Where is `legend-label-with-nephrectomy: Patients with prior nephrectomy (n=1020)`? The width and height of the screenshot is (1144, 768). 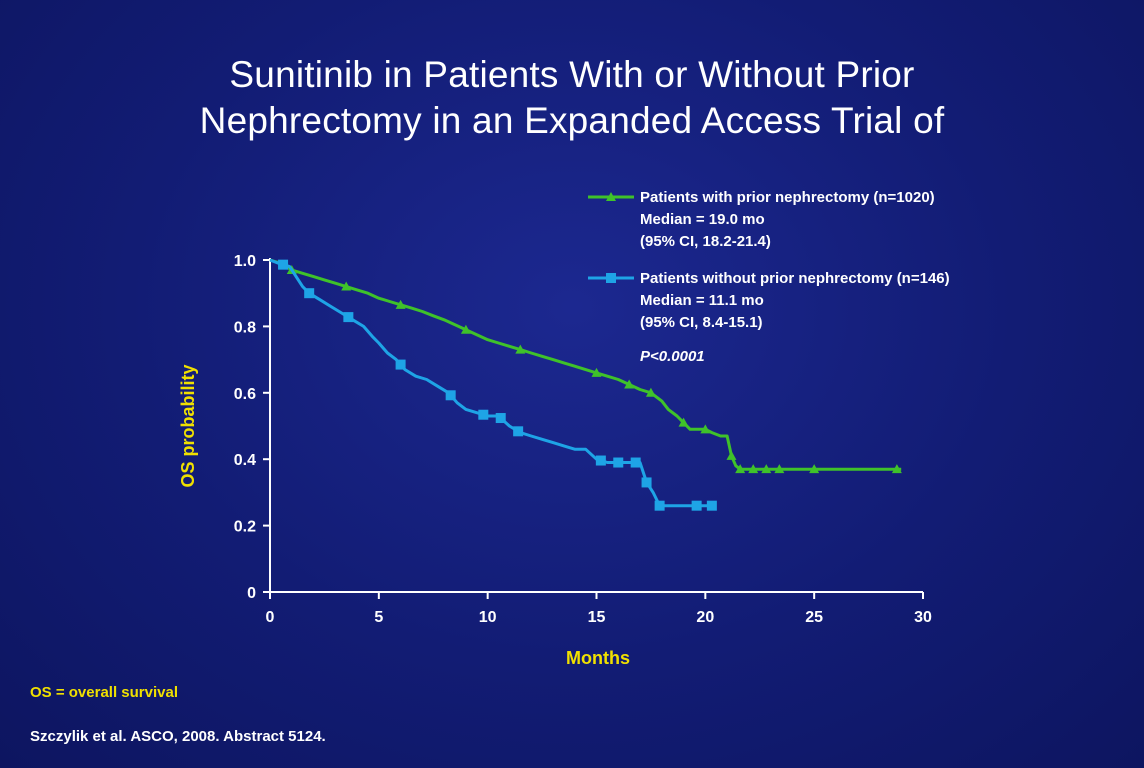
legend-label-with-nephrectomy: Patients with prior nephrectomy (n=1020) is located at coordinates (787, 197).